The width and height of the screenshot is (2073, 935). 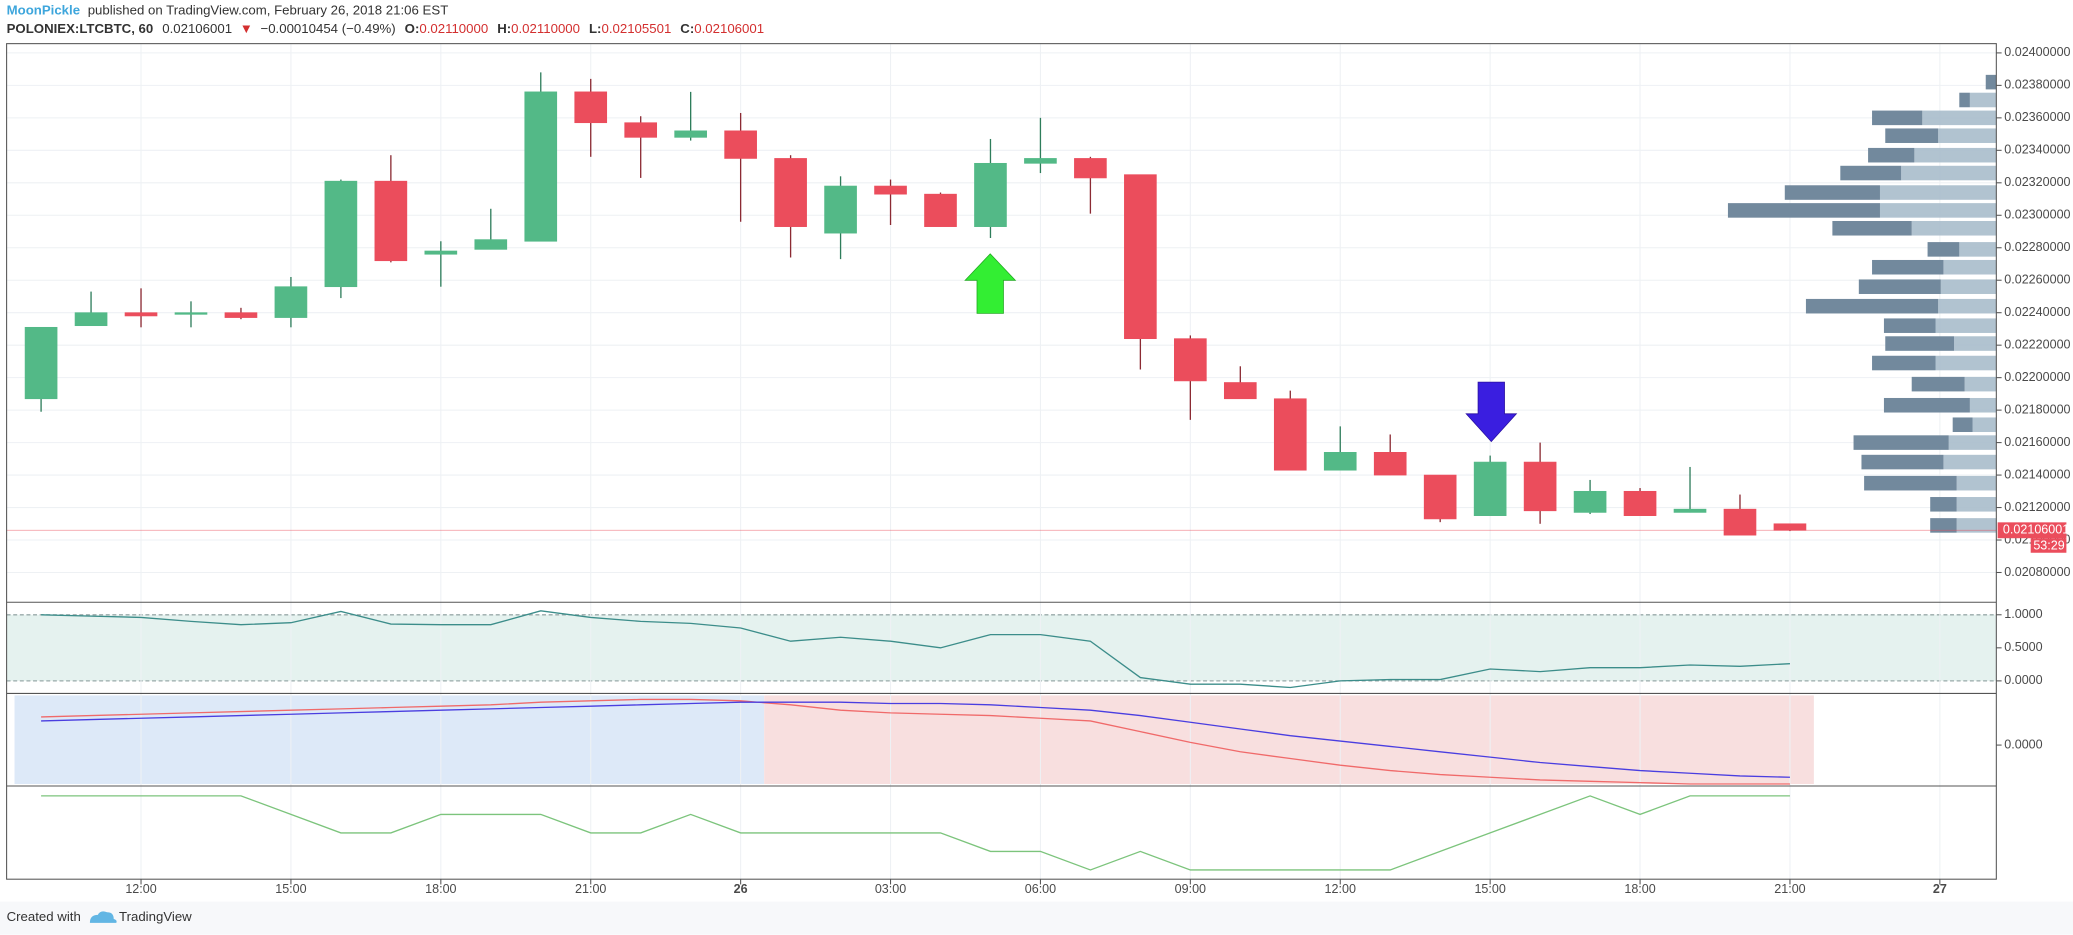 What do you see at coordinates (1001, 647) in the screenshot?
I see `pane1-band` at bounding box center [1001, 647].